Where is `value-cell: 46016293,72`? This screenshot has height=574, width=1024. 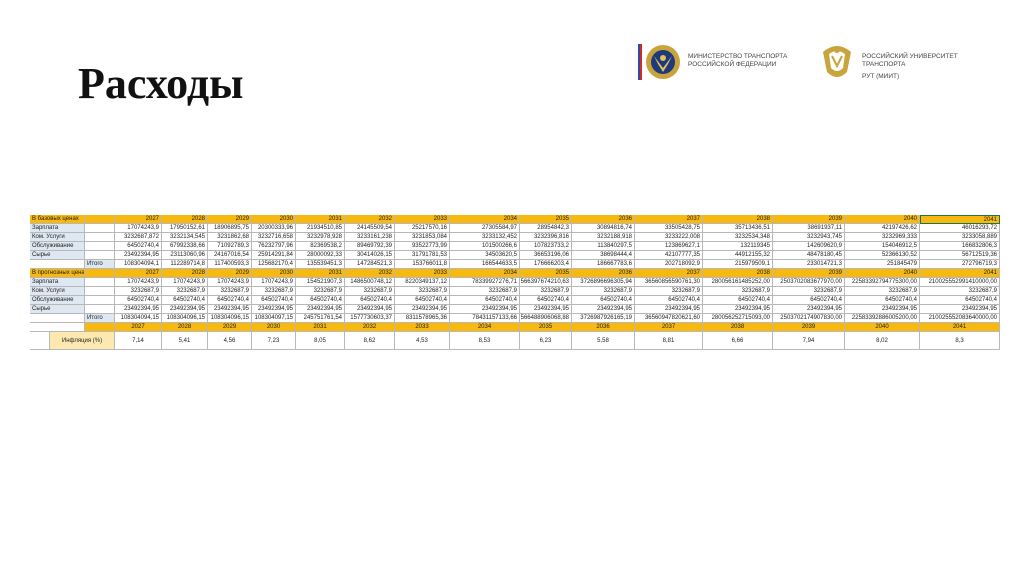 value-cell: 46016293,72 is located at coordinates (960, 228).